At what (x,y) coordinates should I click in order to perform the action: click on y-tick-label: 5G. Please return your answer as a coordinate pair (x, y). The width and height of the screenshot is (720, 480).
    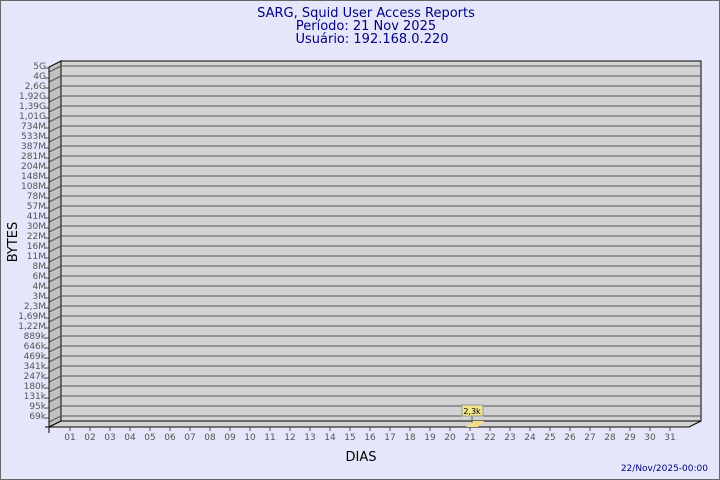
    Looking at the image, I should click on (39, 67).